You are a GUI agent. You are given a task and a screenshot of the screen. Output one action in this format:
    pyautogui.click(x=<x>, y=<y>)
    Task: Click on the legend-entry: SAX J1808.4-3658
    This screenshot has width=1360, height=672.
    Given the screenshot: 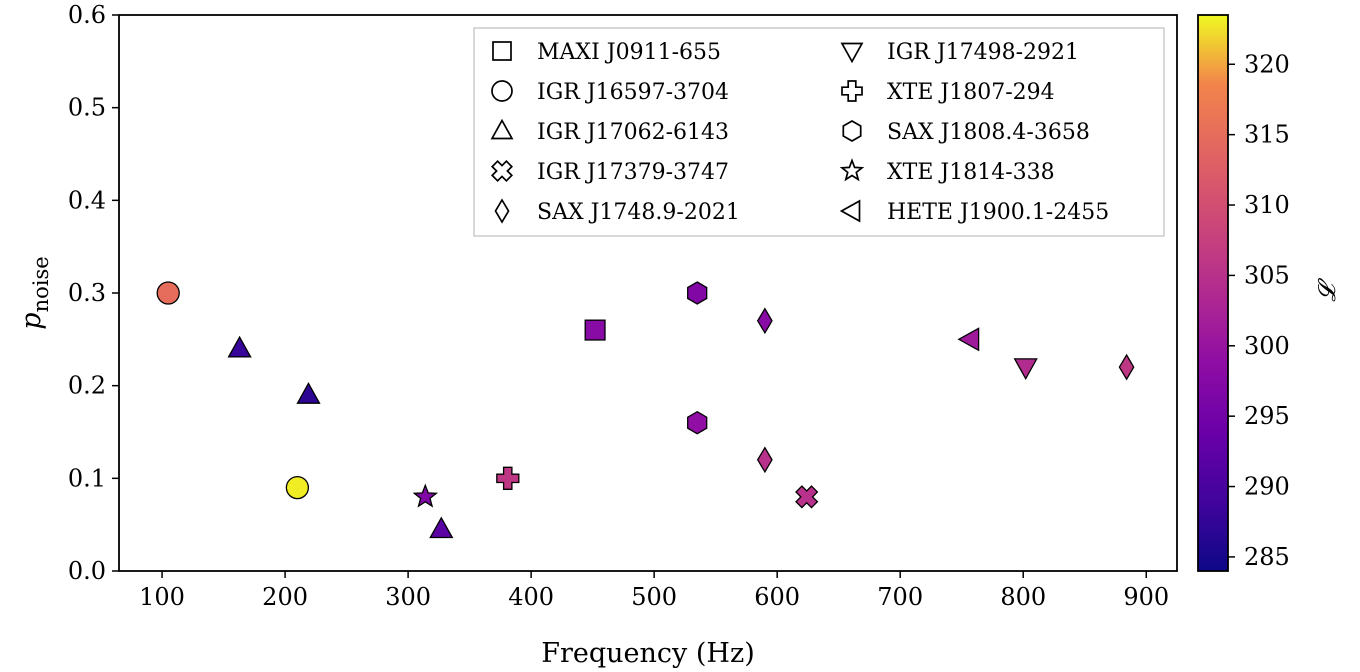 What is the action you would take?
    pyautogui.click(x=988, y=132)
    